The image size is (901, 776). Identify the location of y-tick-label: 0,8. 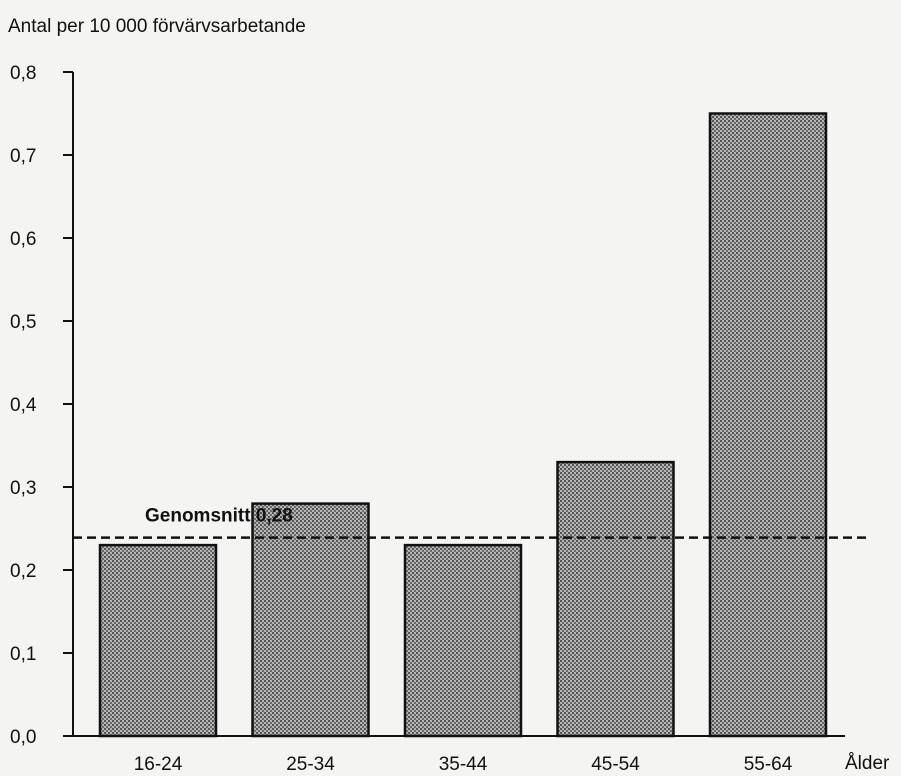
(23, 73).